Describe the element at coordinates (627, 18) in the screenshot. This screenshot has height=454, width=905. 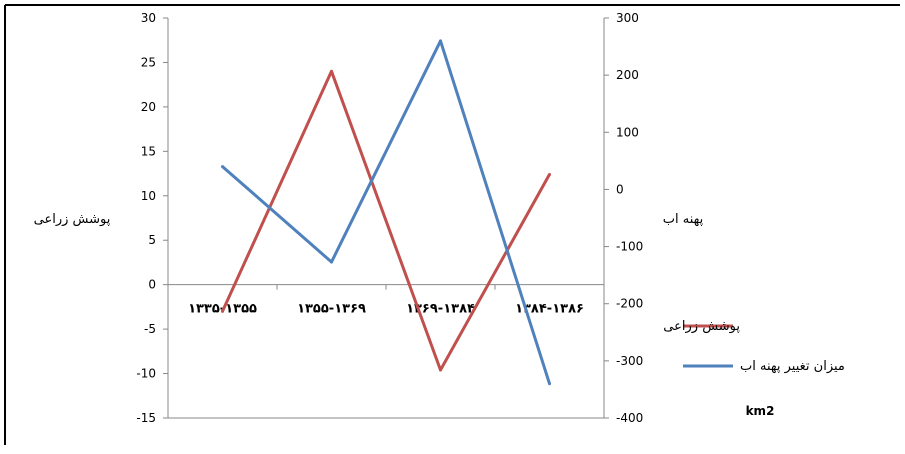
I see `right-tick-label: 300` at that location.